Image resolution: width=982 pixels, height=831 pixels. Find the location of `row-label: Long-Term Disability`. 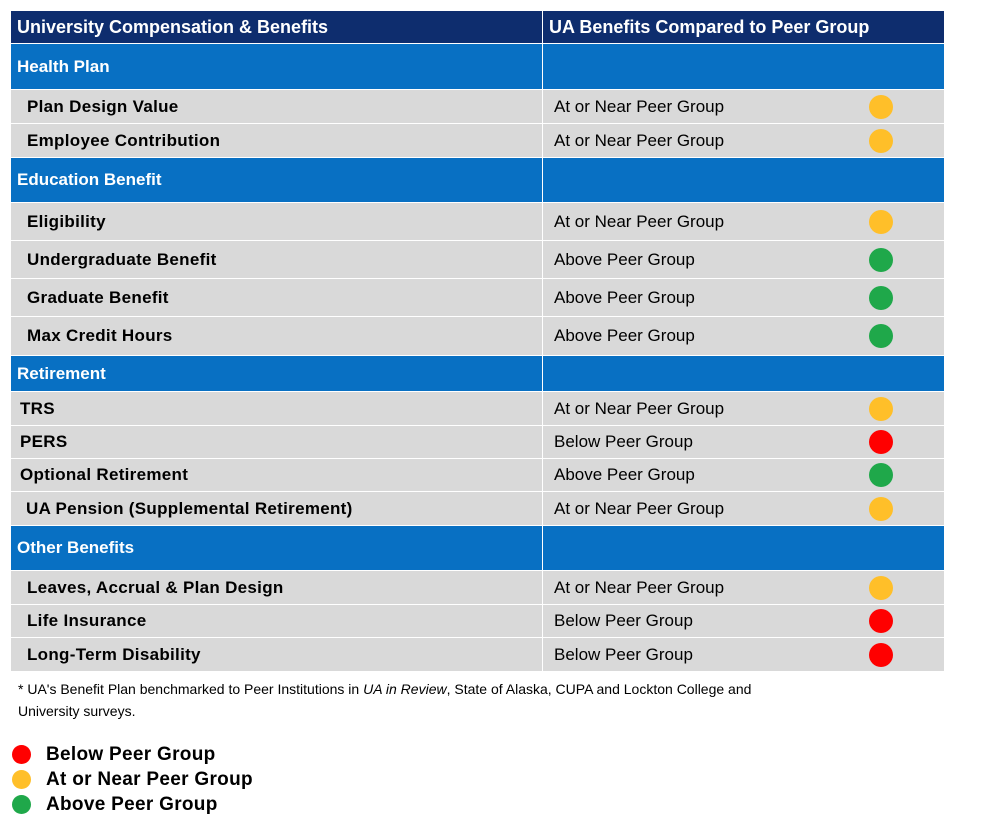

row-label: Long-Term Disability is located at coordinates (277, 654).